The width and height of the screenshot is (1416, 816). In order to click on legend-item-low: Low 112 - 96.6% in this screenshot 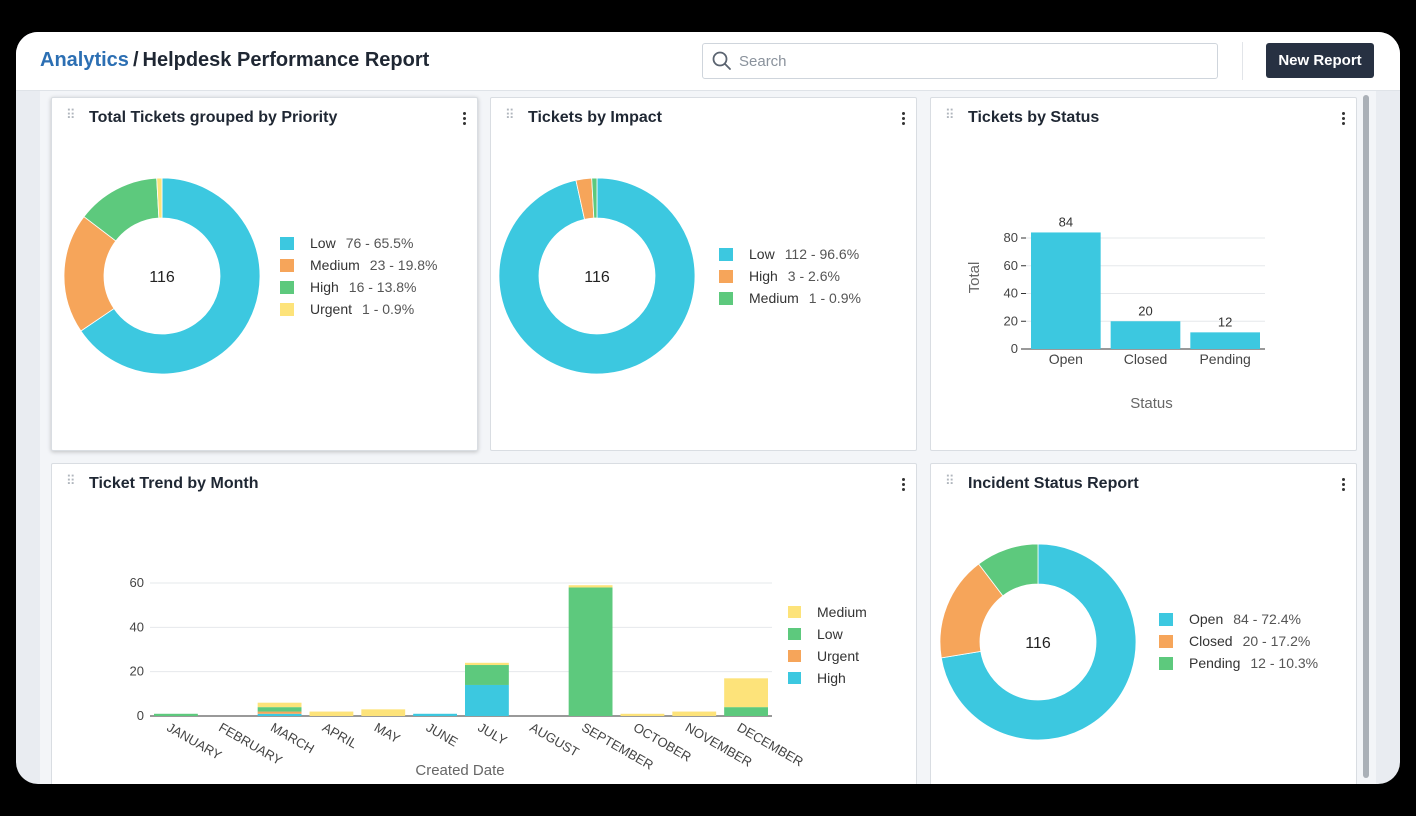, I will do `click(790, 254)`.